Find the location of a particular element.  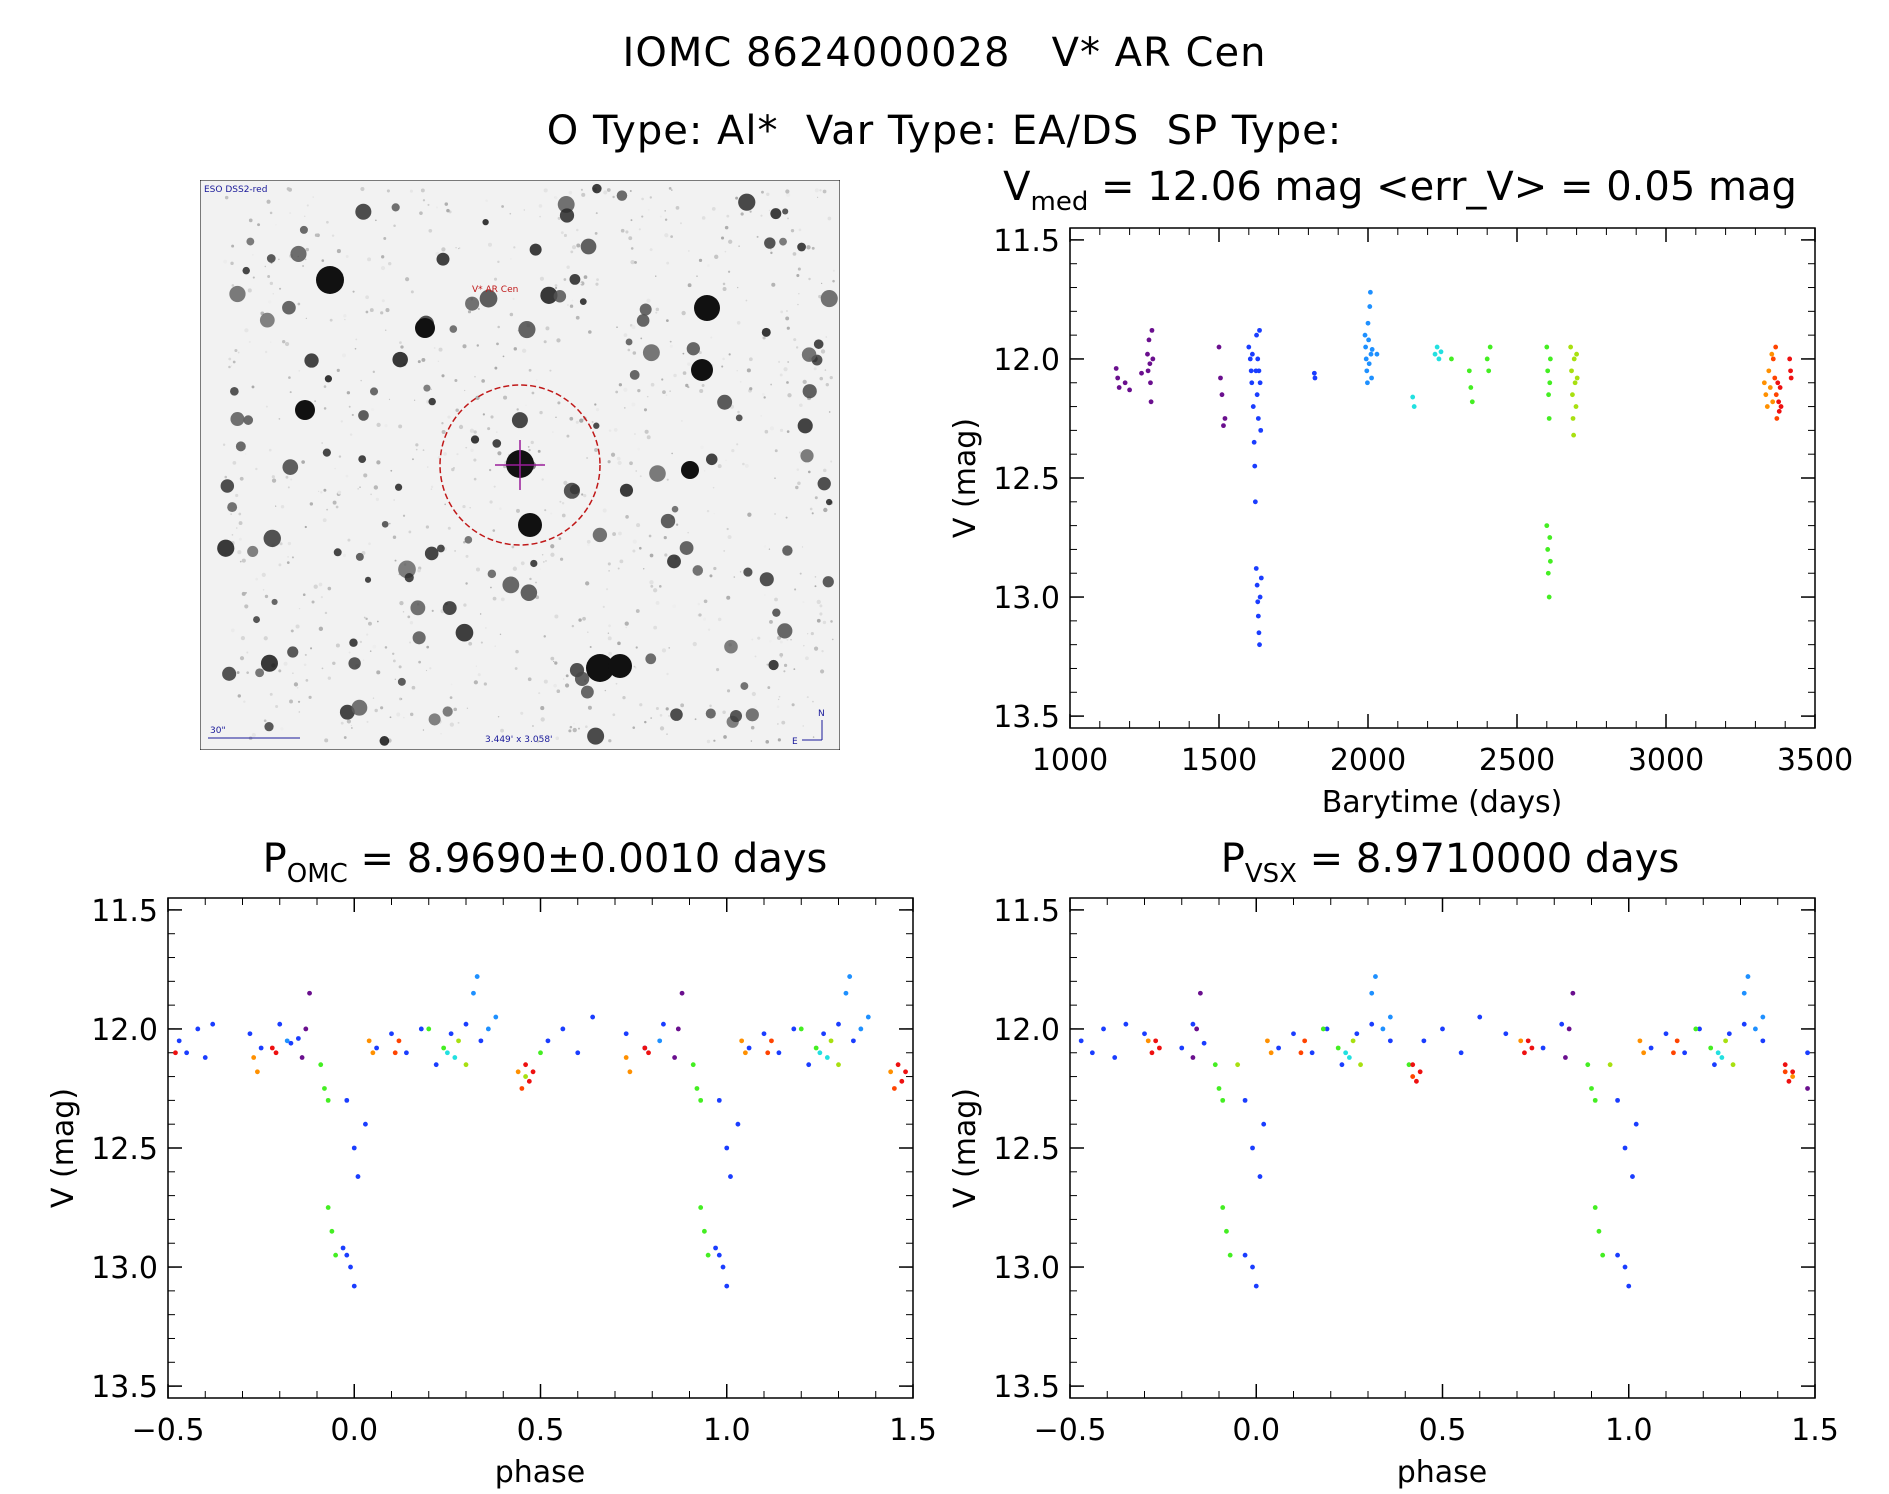

x-tick-label: −0.5 is located at coordinates (168, 1430).